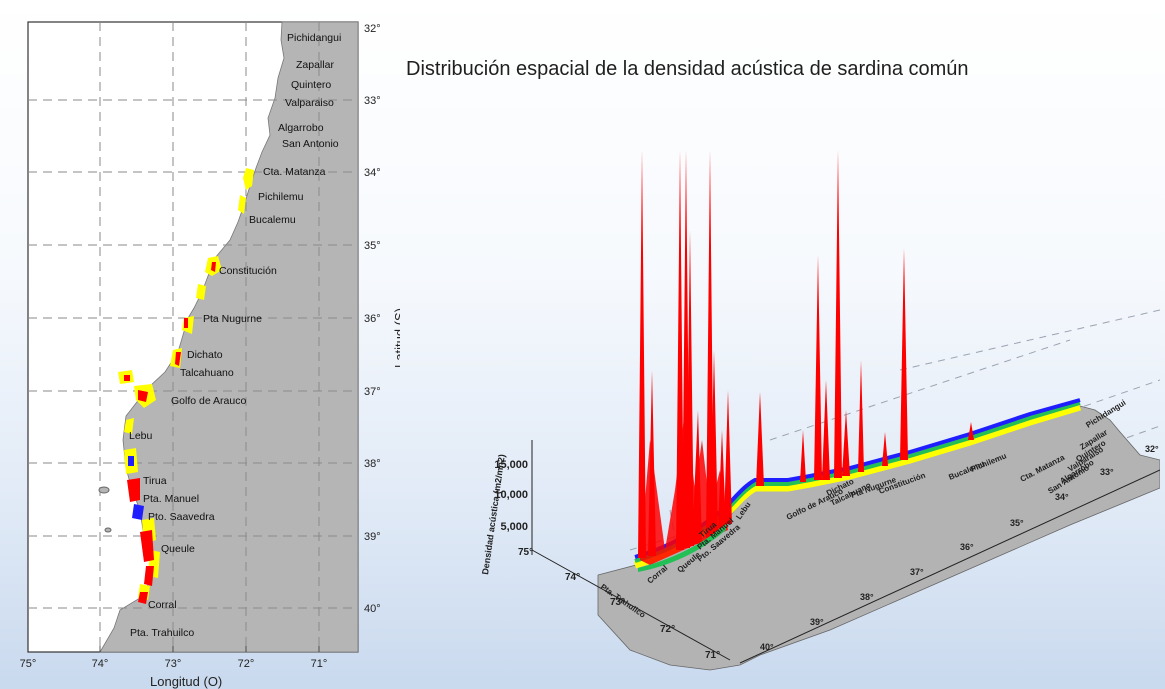 The height and width of the screenshot is (689, 1165). Describe the element at coordinates (281, 197) in the screenshot. I see `place-label: Pichilemu` at that location.